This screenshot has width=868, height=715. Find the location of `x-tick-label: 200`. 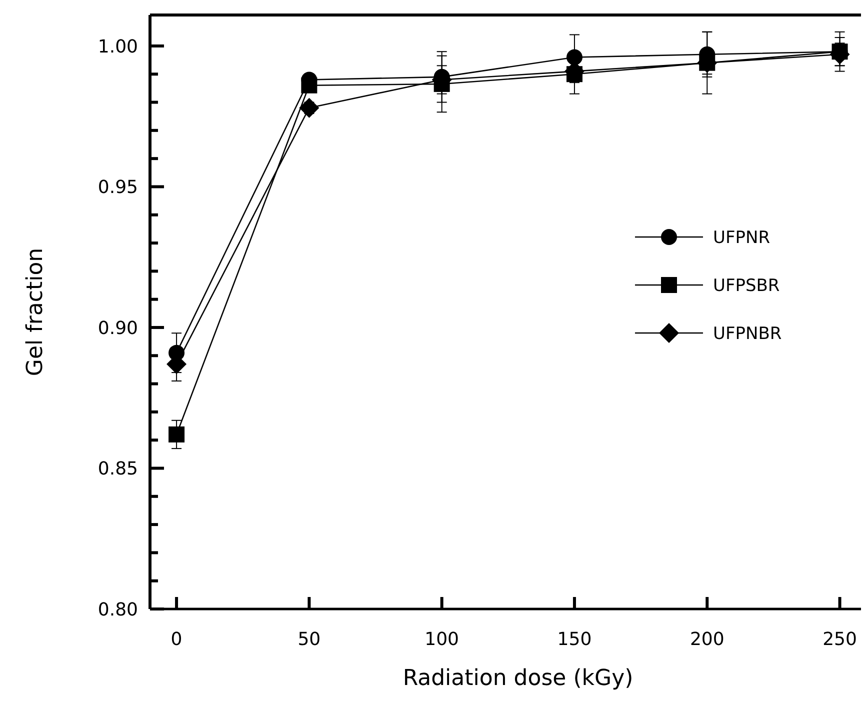

x-tick-label: 200 is located at coordinates (707, 639).